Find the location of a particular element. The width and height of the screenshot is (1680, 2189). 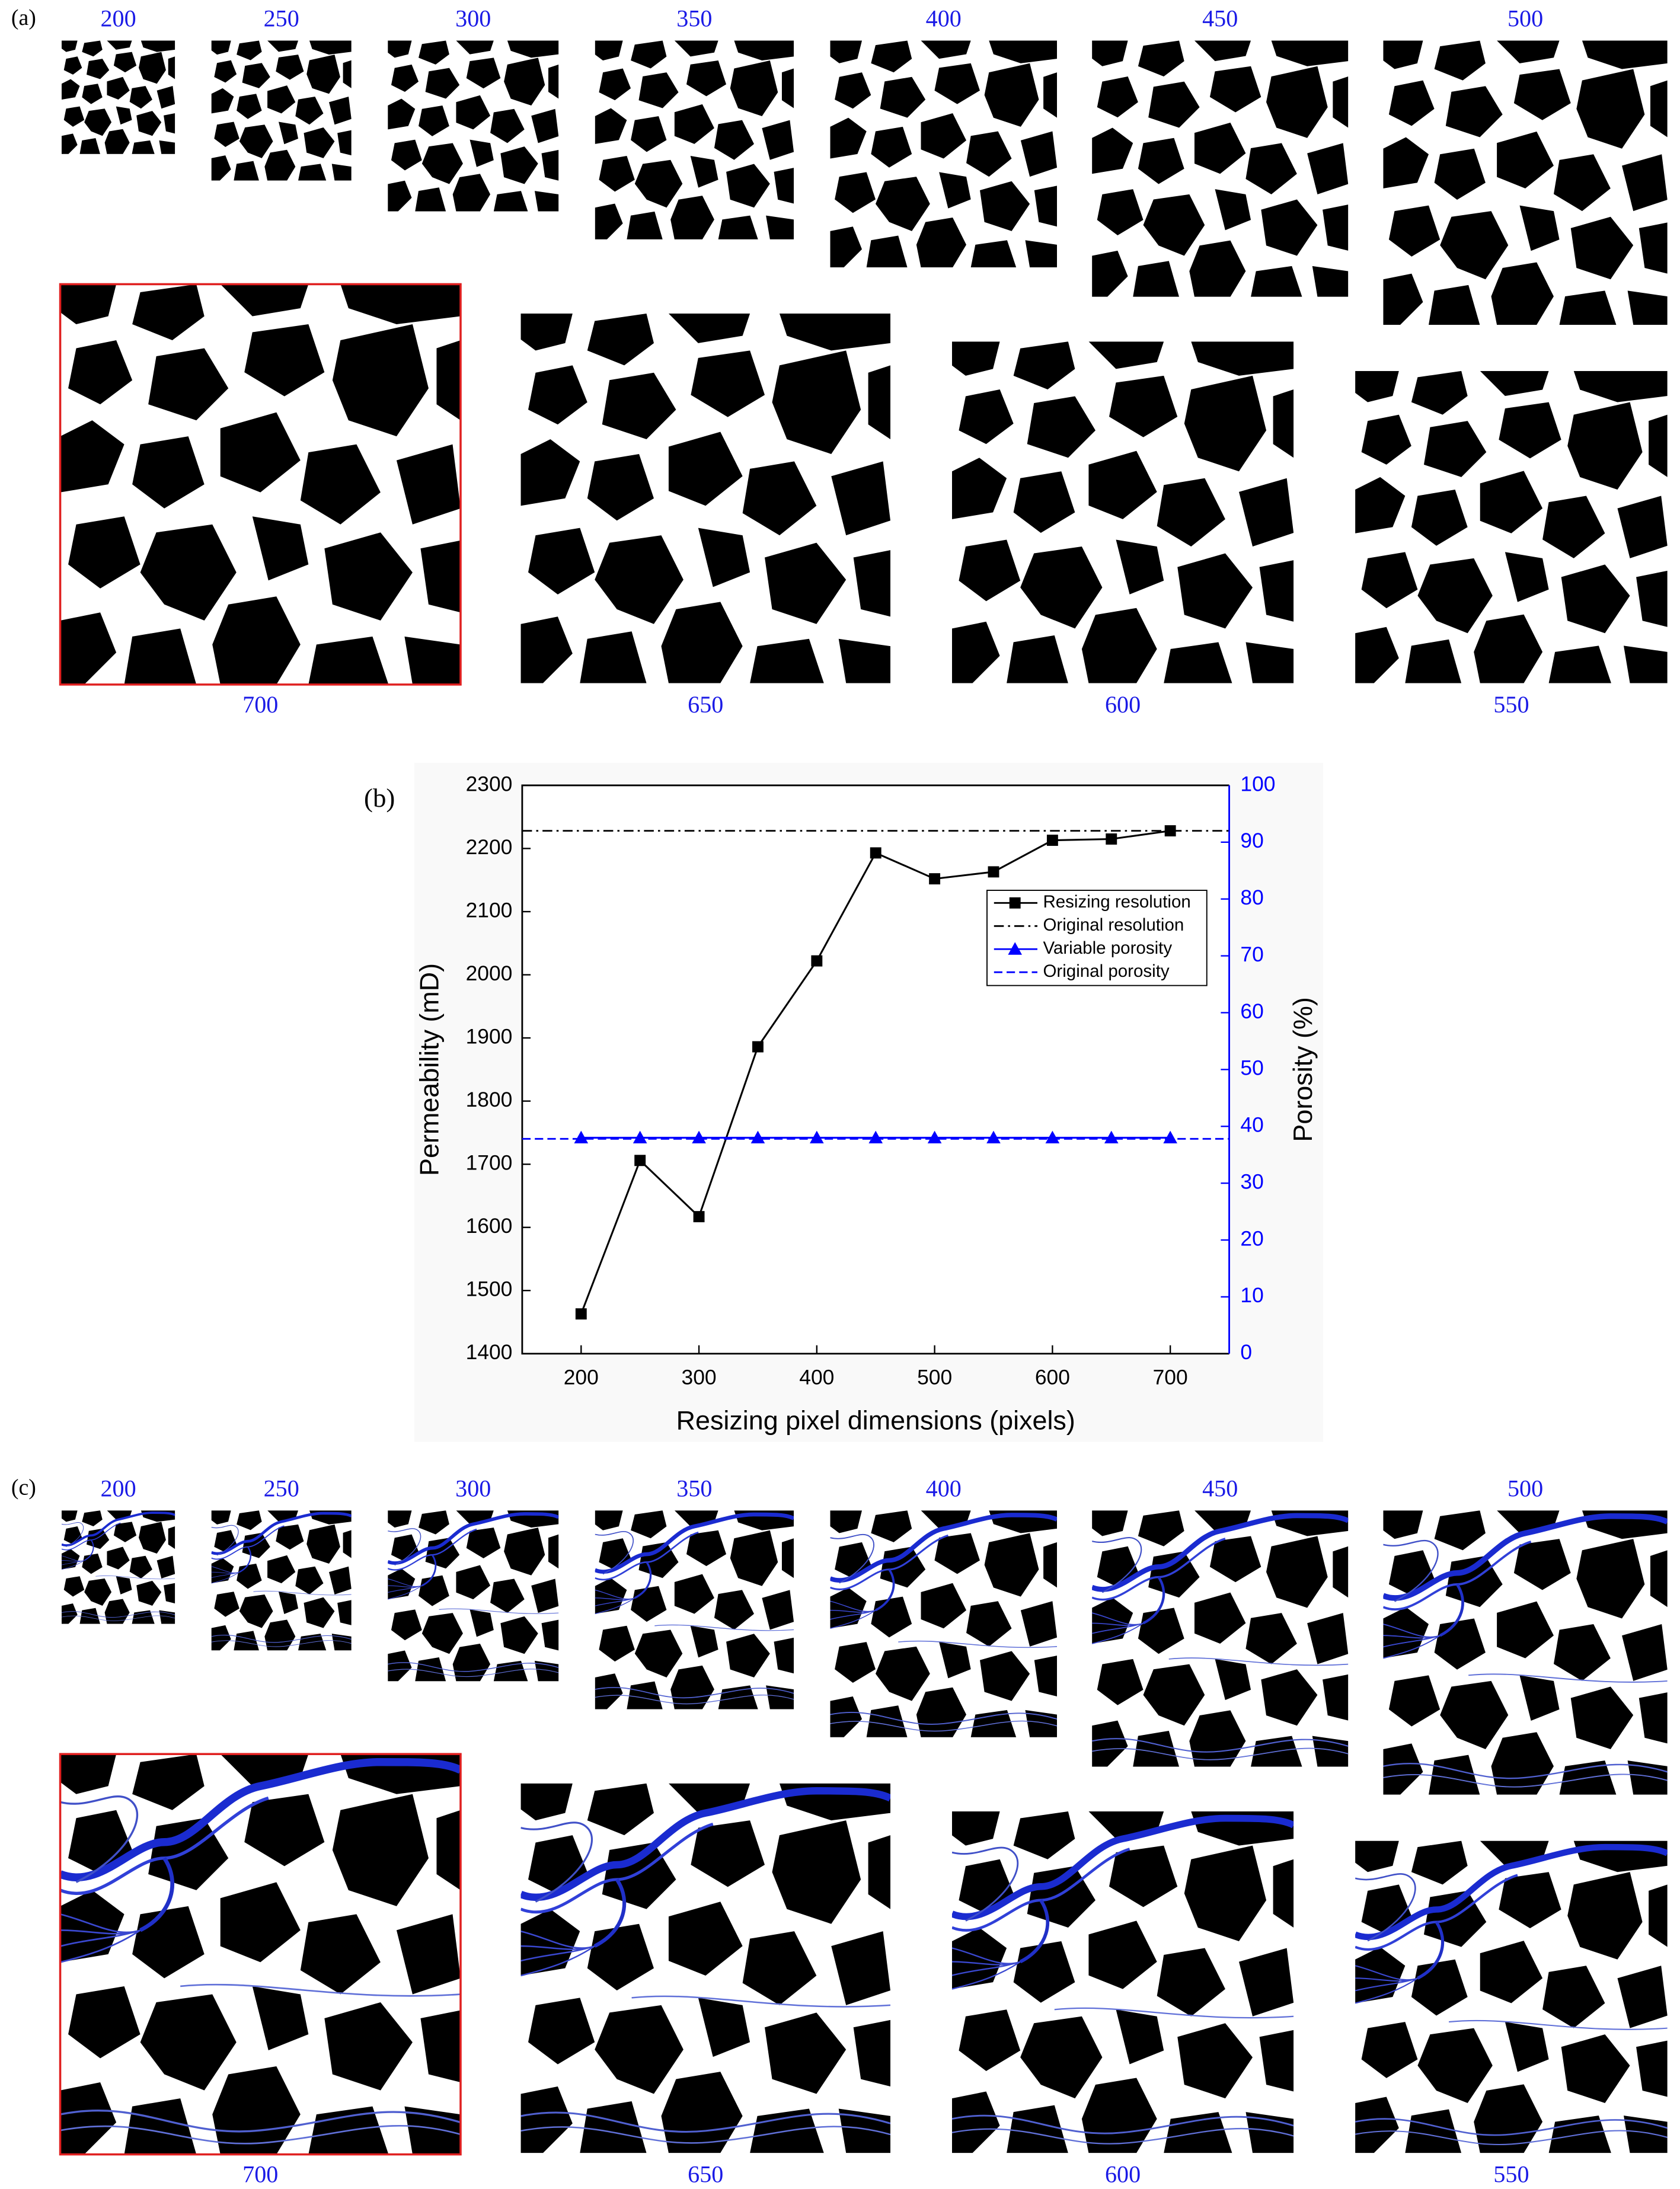

y-tick-label: 1900 is located at coordinates (490, 1036).